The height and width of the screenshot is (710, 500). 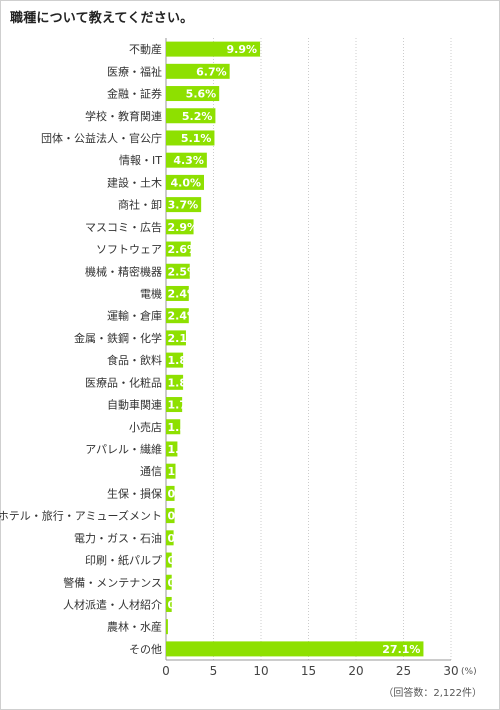 I want to click on value-label: 9.9%, so click(x=242, y=49).